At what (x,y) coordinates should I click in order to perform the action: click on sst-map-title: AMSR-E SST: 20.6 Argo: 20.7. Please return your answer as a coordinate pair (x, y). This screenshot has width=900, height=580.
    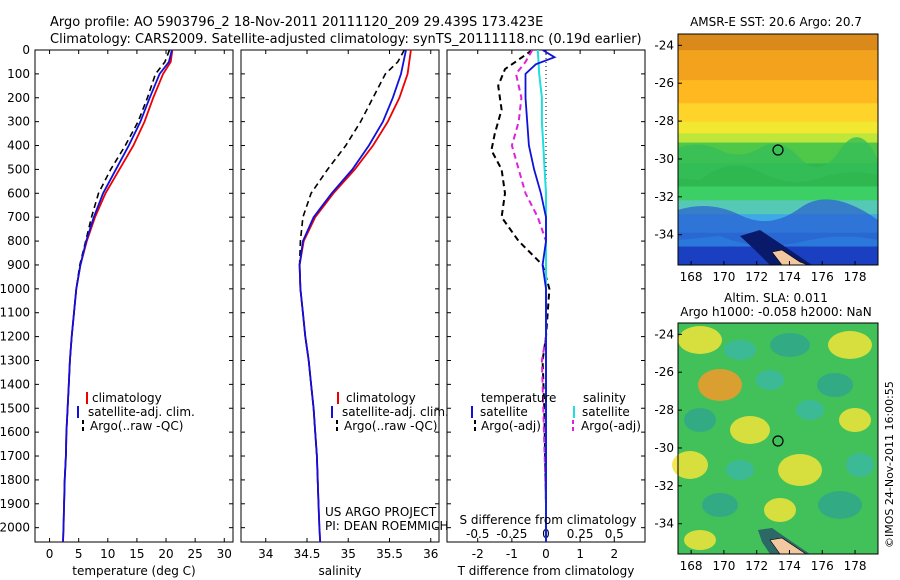
    Looking at the image, I should click on (776, 22).